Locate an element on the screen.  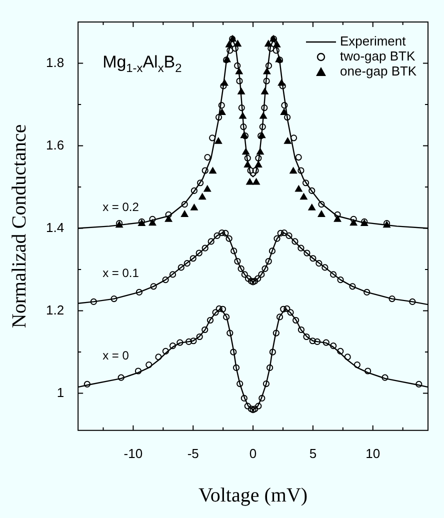
annotation: x = 0.2 is located at coordinates (121, 207).